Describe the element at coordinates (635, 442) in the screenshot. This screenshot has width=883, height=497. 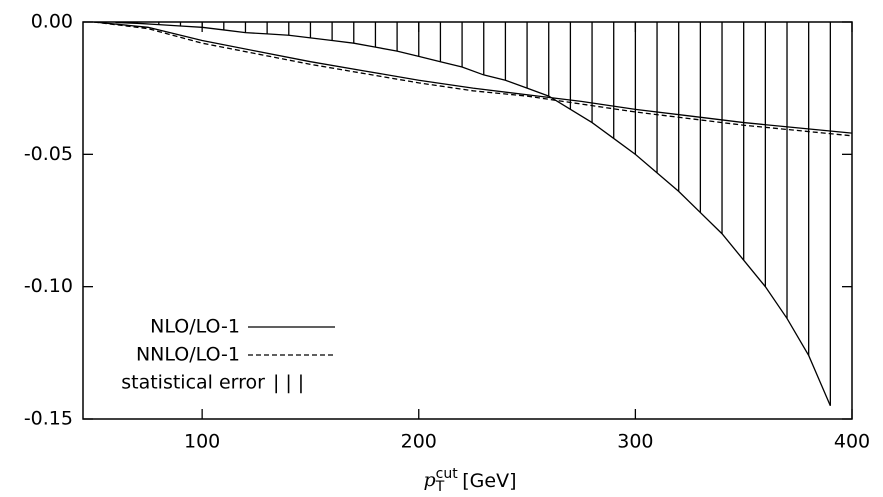
I see `x-tick-label: 300` at that location.